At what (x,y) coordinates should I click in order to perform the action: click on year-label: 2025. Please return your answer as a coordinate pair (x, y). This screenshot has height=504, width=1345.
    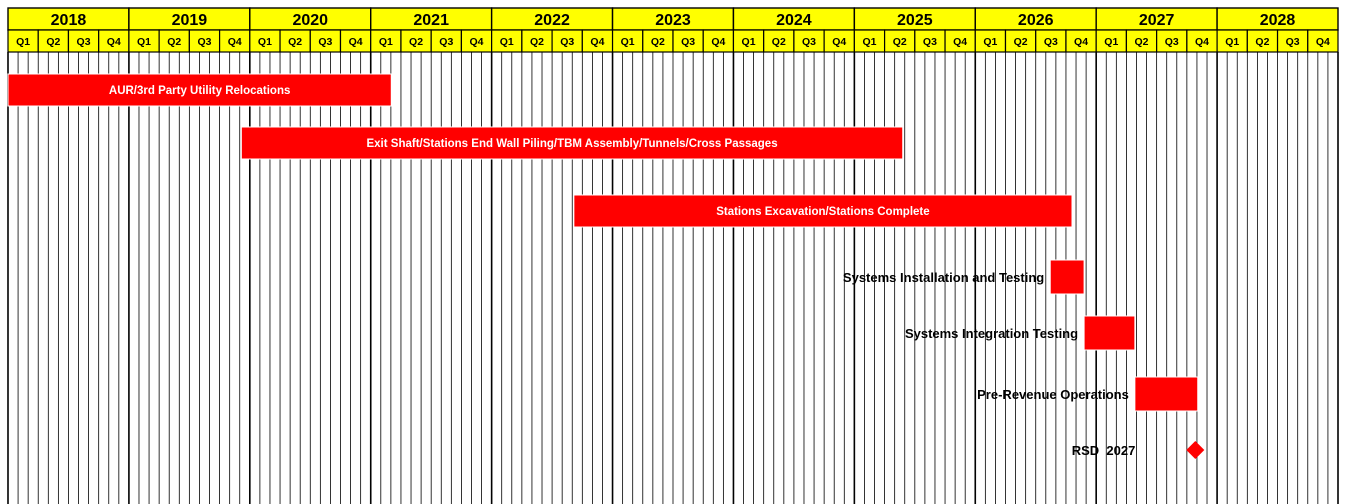
    Looking at the image, I should click on (915, 20).